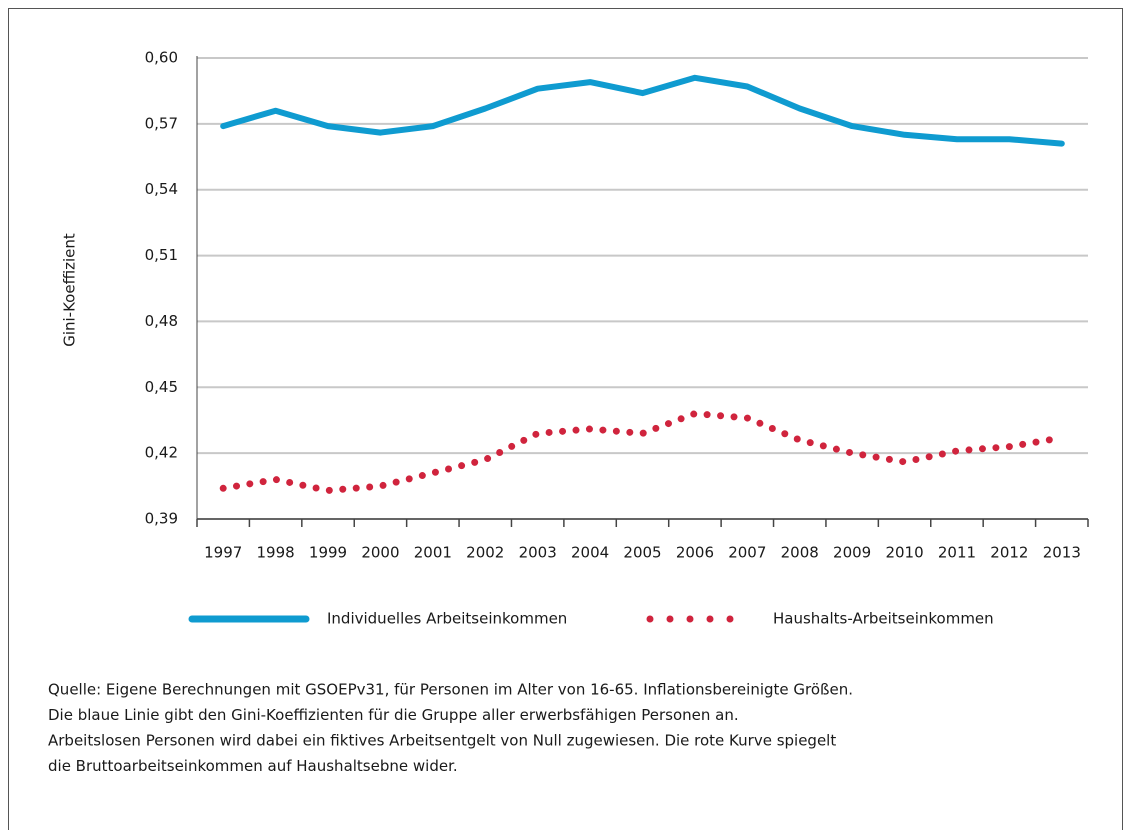 This screenshot has width=1132, height=830. What do you see at coordinates (380, 553) in the screenshot?
I see `x-tick-label: 2000` at bounding box center [380, 553].